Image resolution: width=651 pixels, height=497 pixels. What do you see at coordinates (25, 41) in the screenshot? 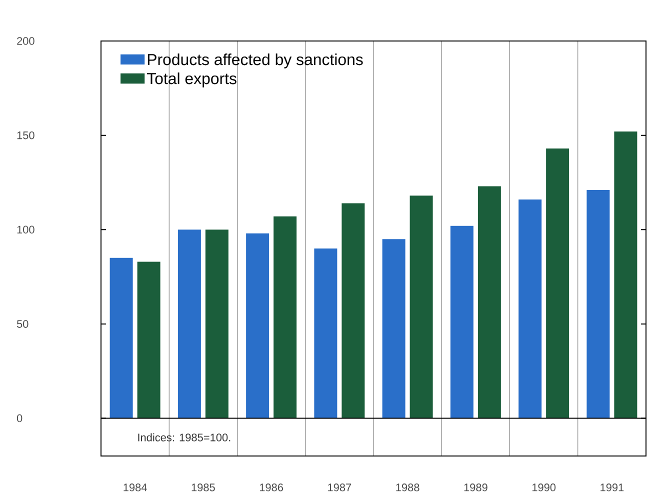
I see `y-tick-label: 200` at bounding box center [25, 41].